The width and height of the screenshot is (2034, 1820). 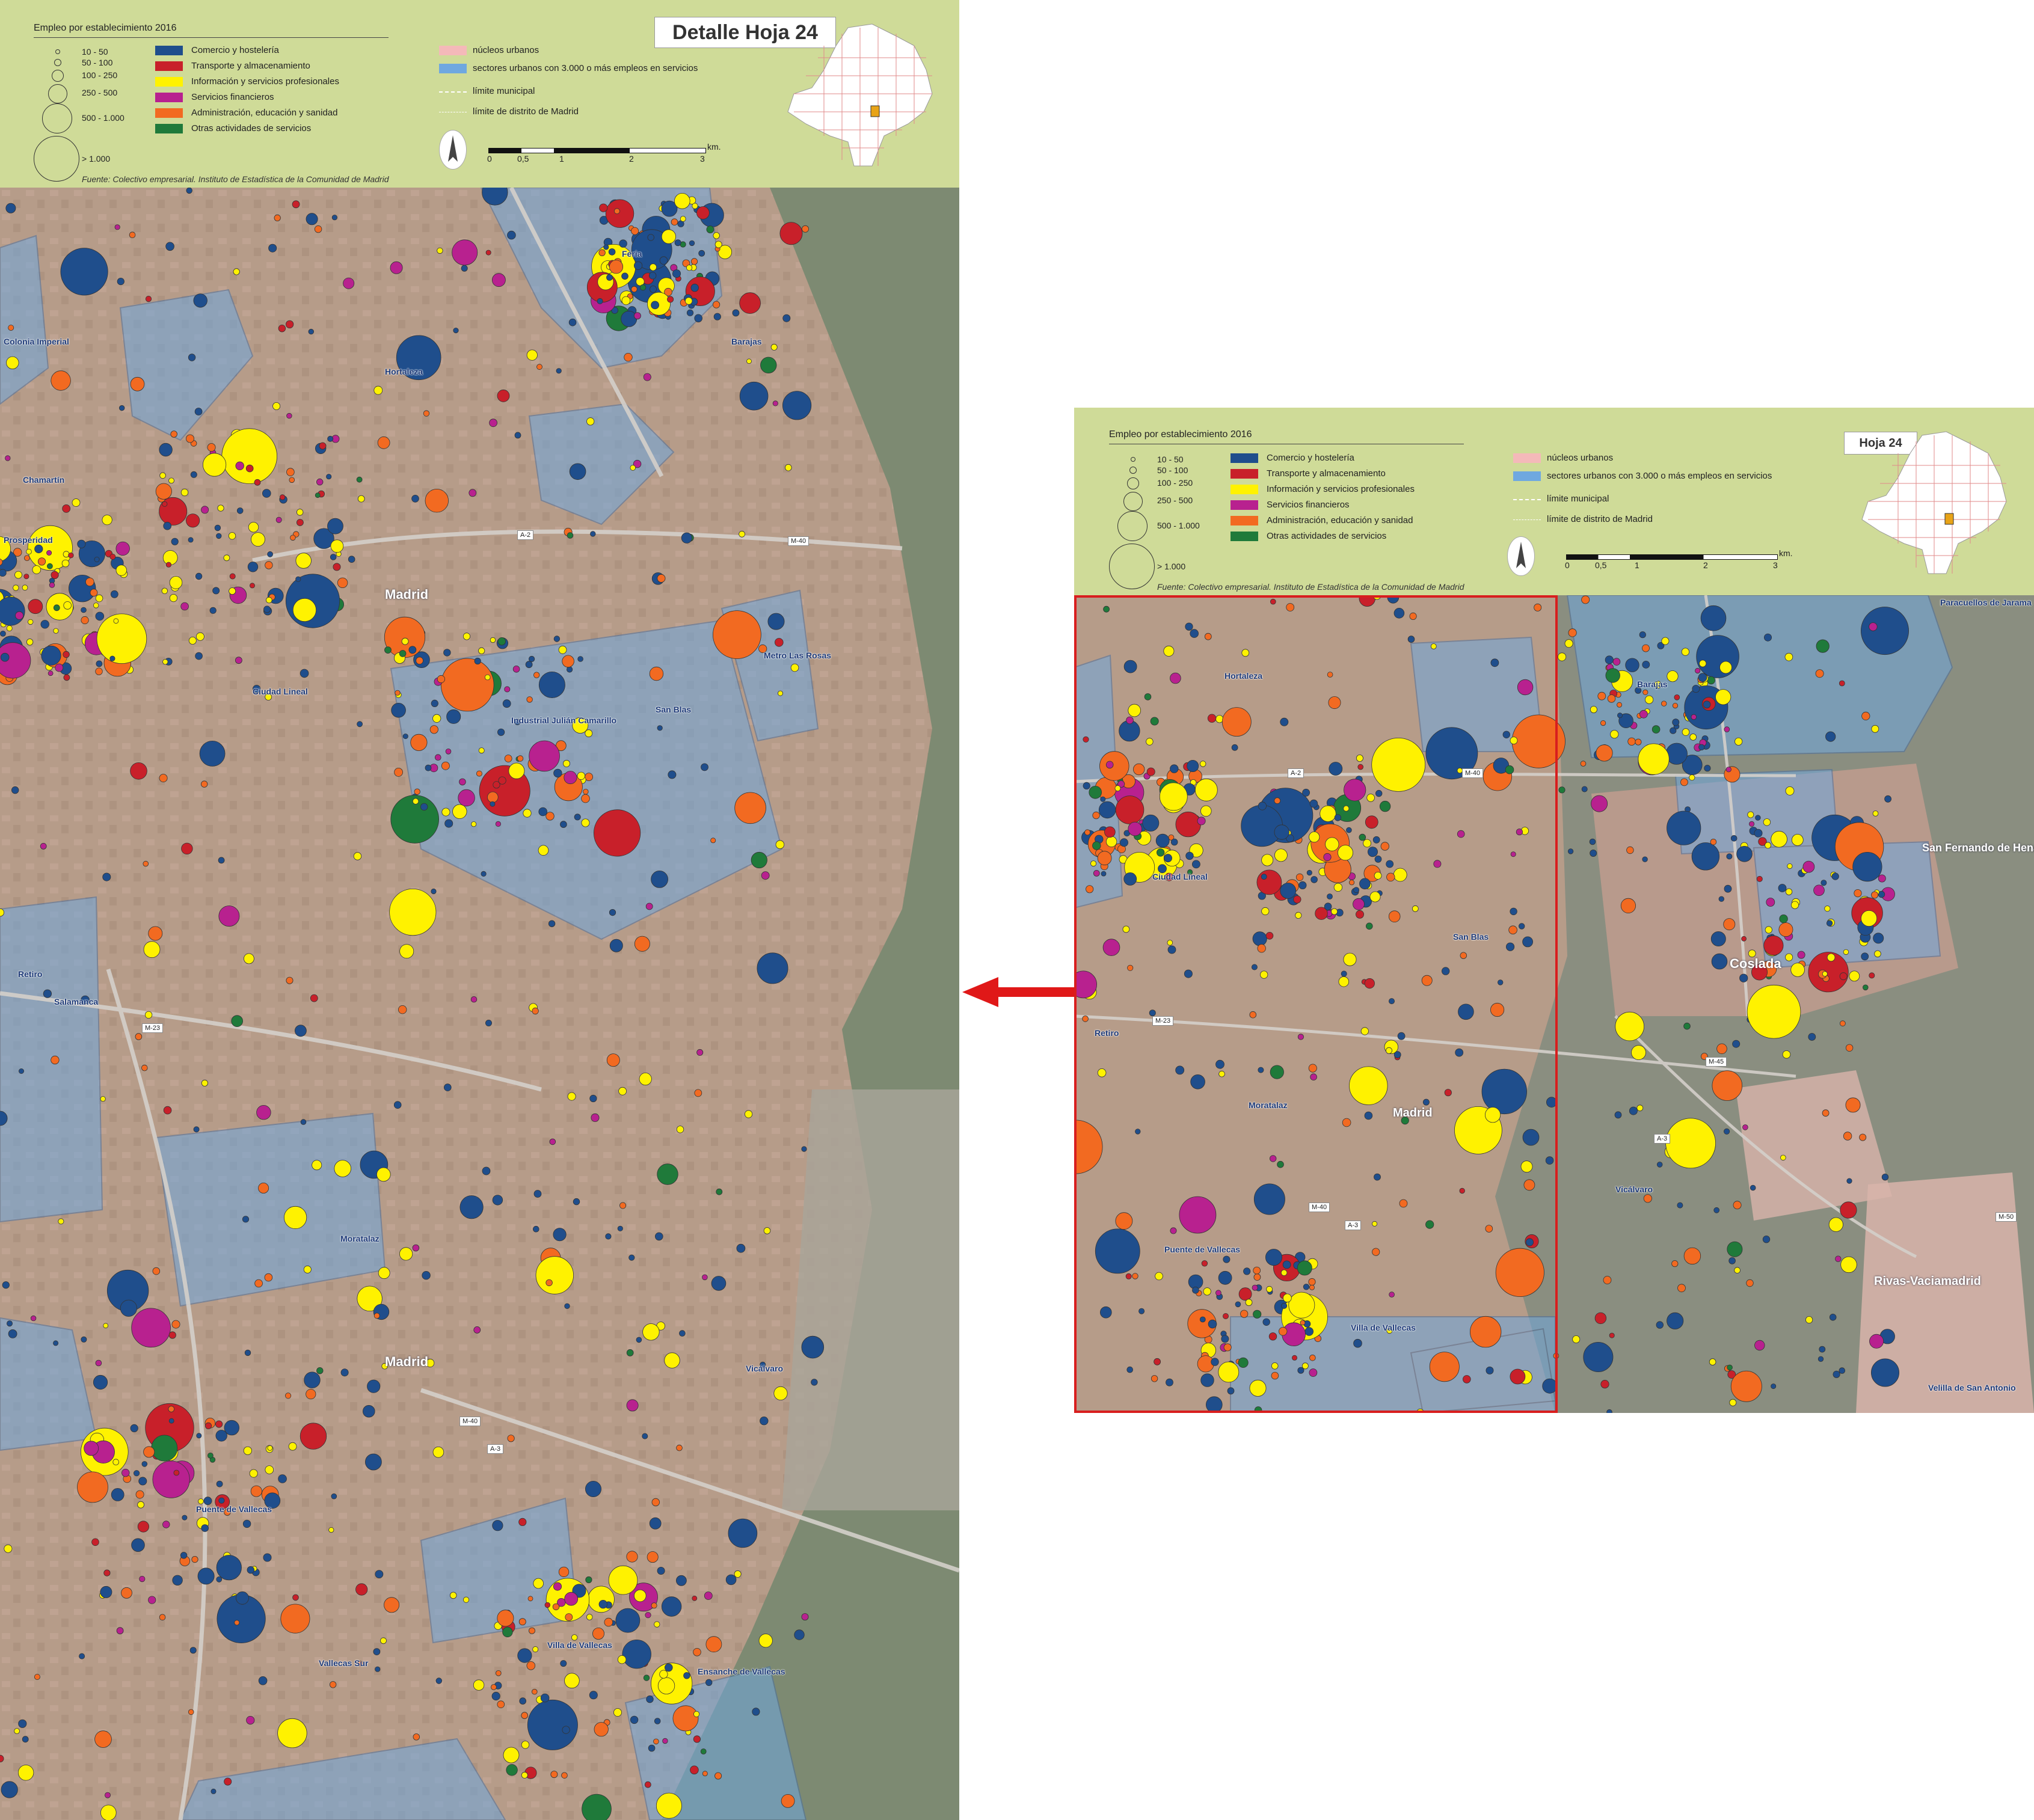 What do you see at coordinates (1308, 505) in the screenshot?
I see `ov-category-label-4: Servicios financieros` at bounding box center [1308, 505].